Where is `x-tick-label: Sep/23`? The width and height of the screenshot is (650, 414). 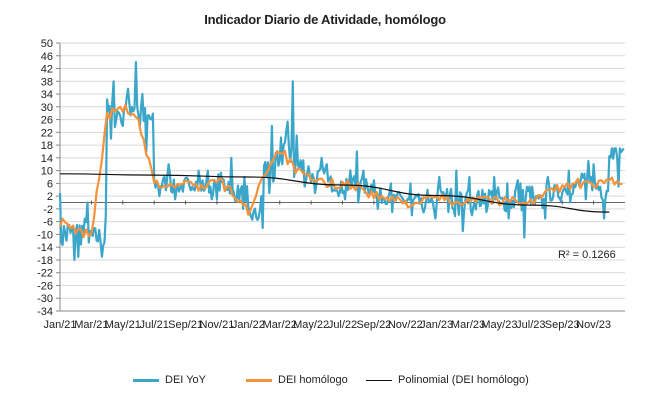
x-tick-label: Sep/23 is located at coordinates (562, 325).